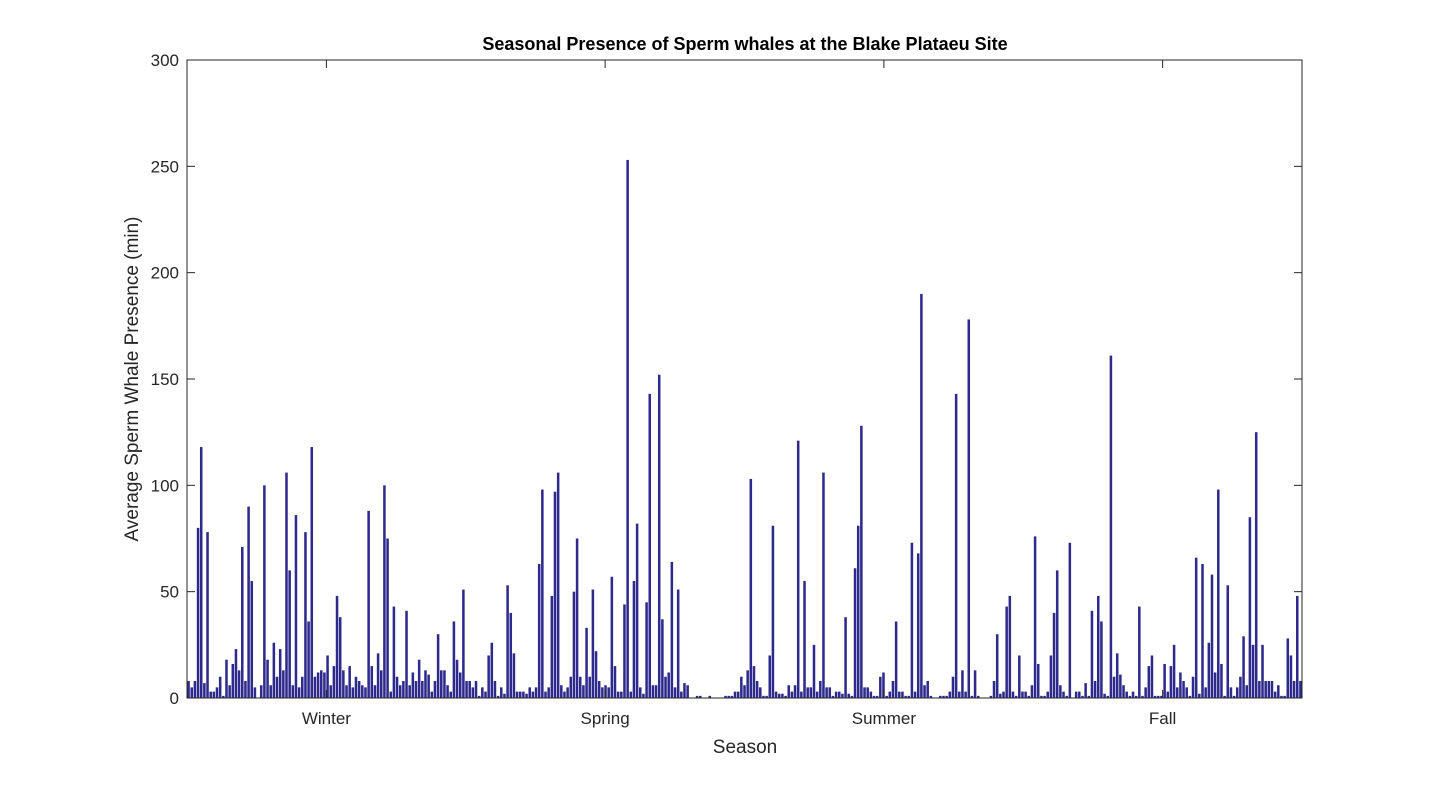  Describe the element at coordinates (132, 379) in the screenshot. I see `y-axis-label: Average Sperm Whale Presence (min)` at that location.